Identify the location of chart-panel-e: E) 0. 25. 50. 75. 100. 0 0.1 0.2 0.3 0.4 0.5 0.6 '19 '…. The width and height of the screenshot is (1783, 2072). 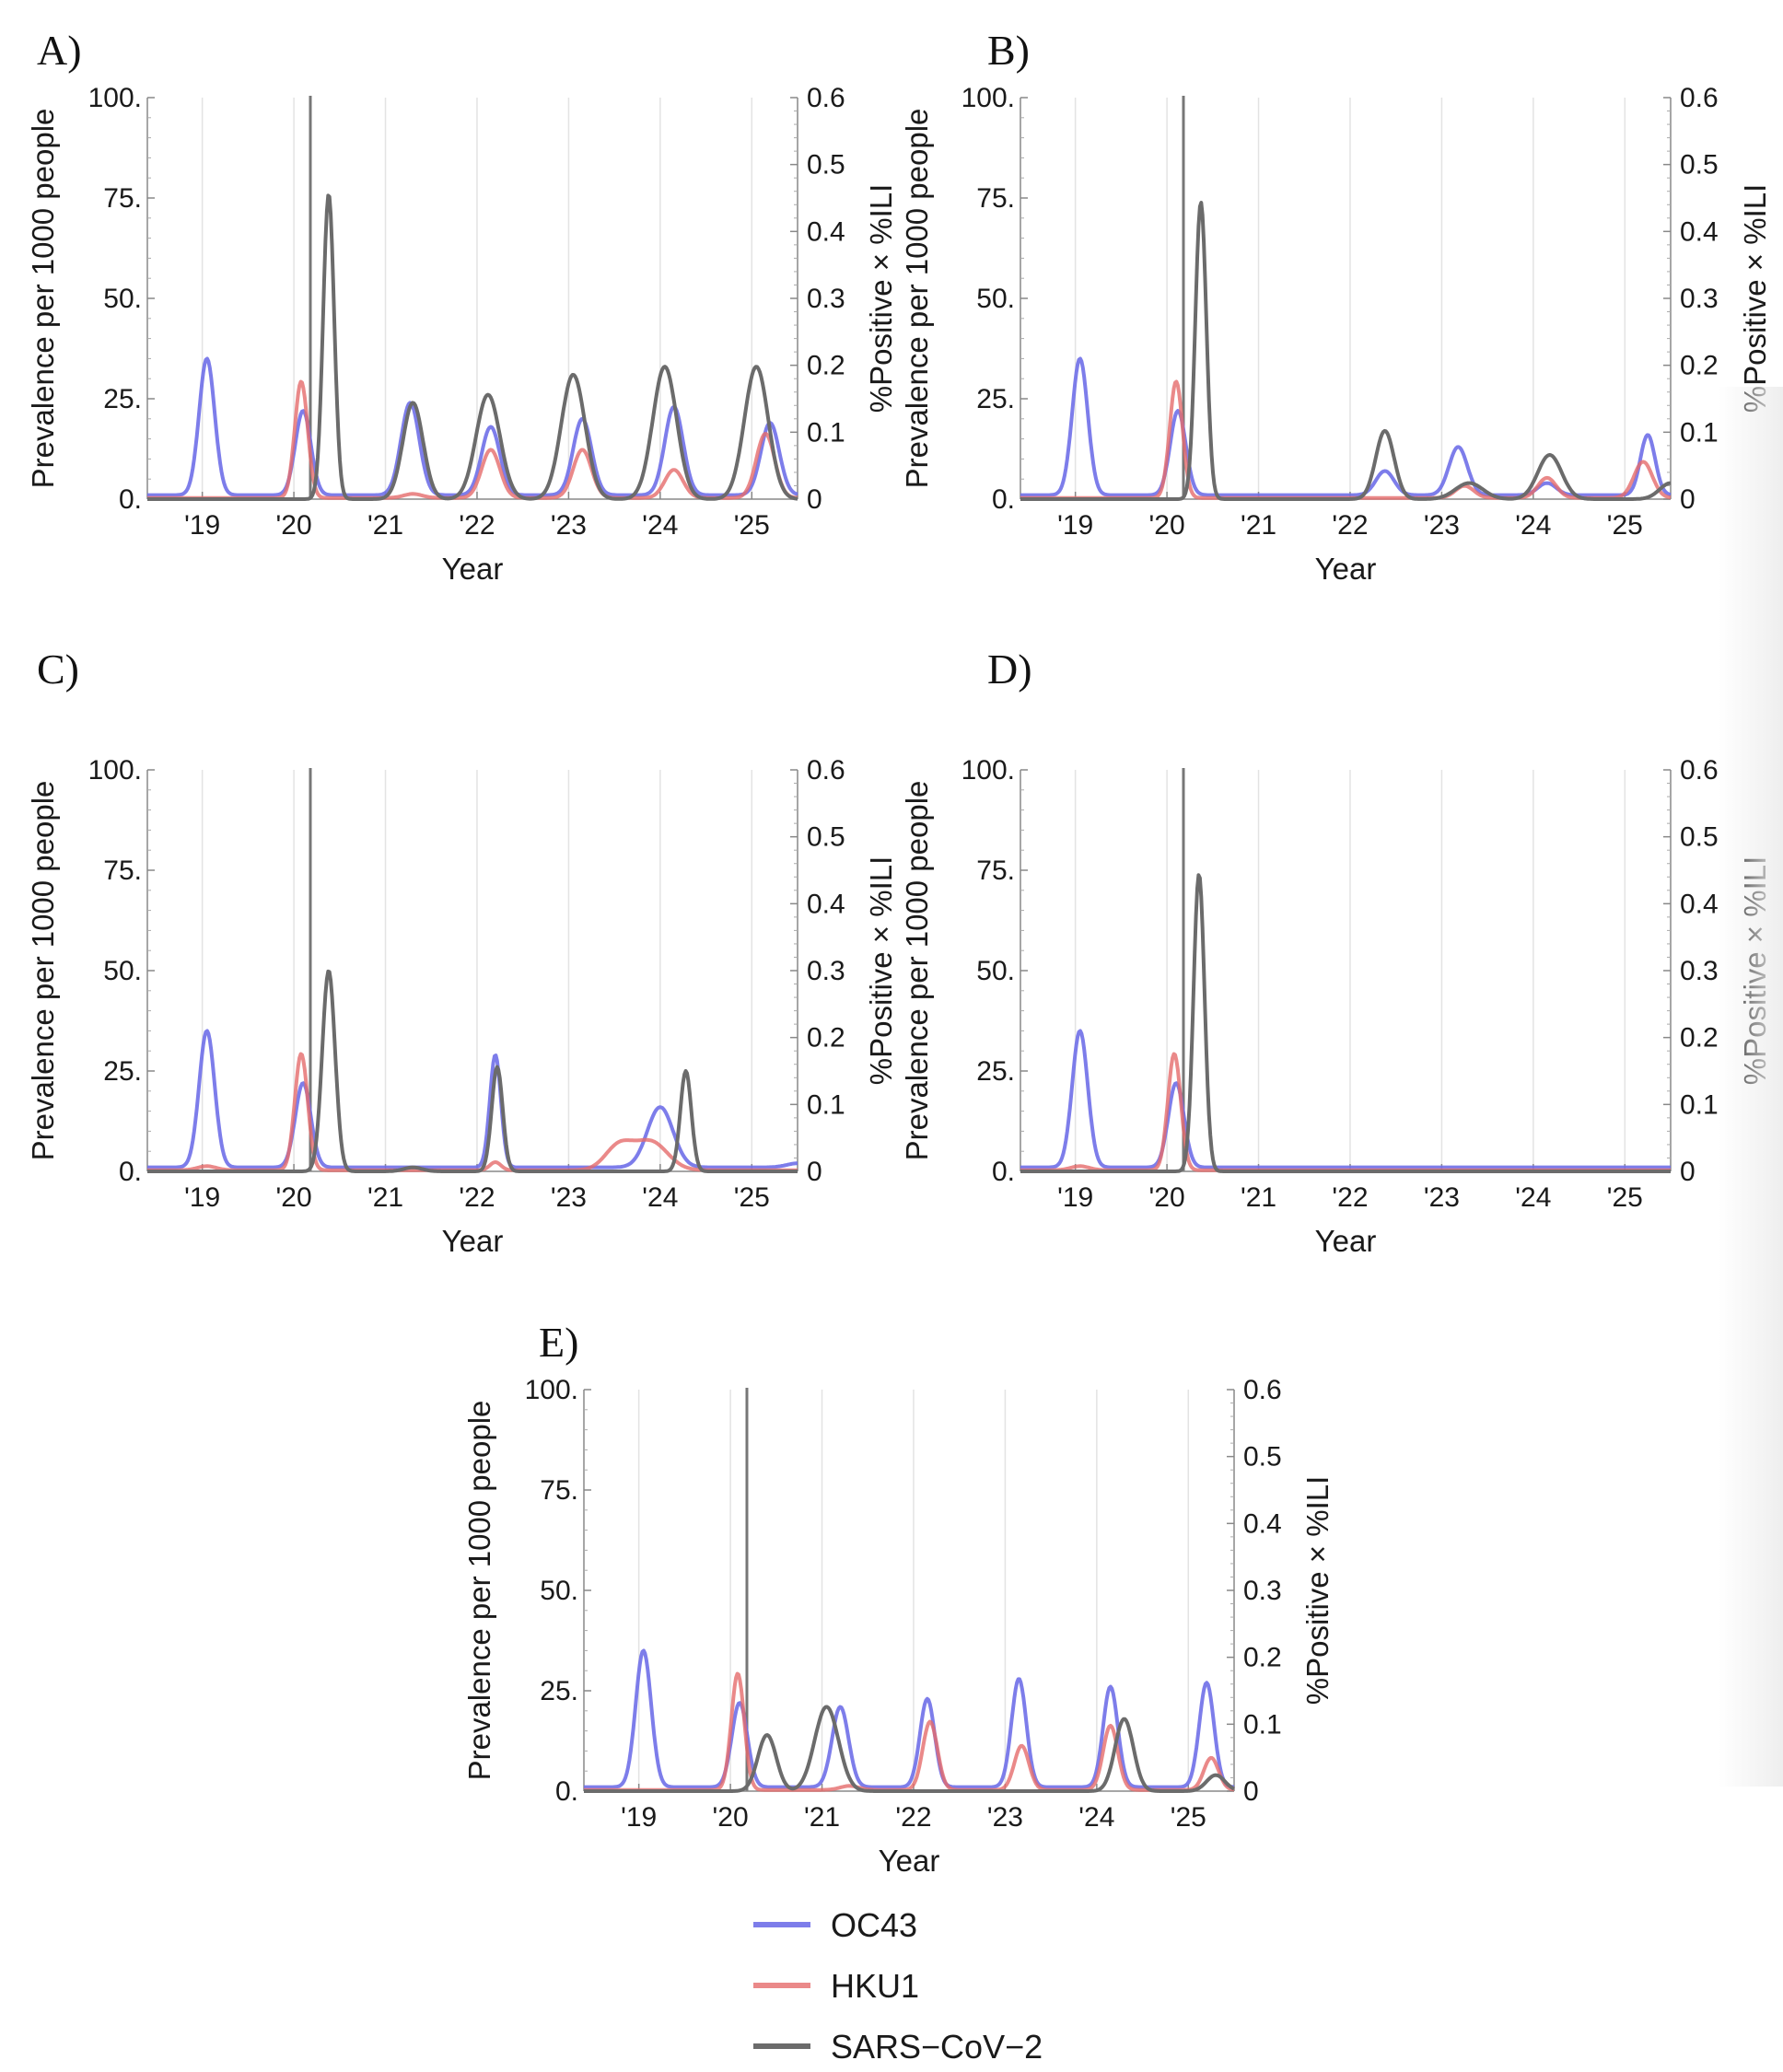
(898, 1598).